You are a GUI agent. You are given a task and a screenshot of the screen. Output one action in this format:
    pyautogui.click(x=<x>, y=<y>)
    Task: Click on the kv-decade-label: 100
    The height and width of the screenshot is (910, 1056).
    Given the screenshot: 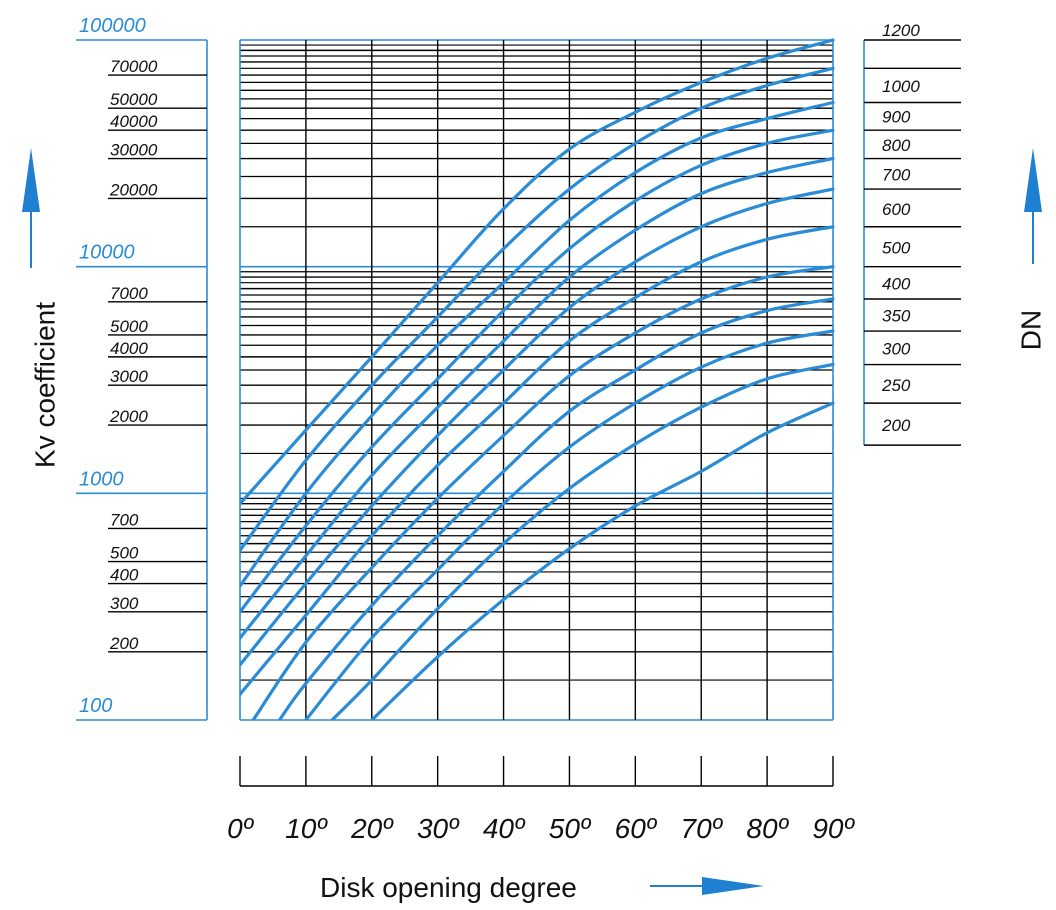 What is the action you would take?
    pyautogui.click(x=95, y=706)
    